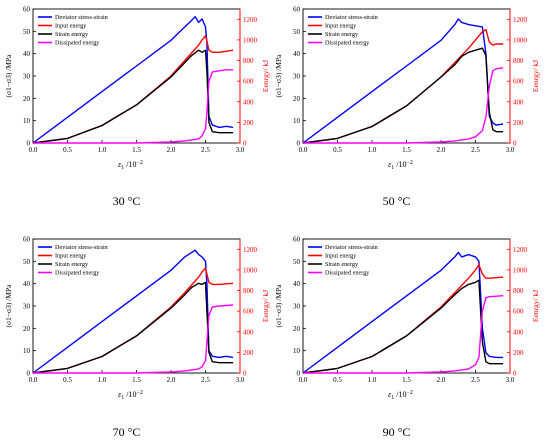  What do you see at coordinates (297, 284) in the screenshot?
I see `y-left-tick-label: 40` at bounding box center [297, 284].